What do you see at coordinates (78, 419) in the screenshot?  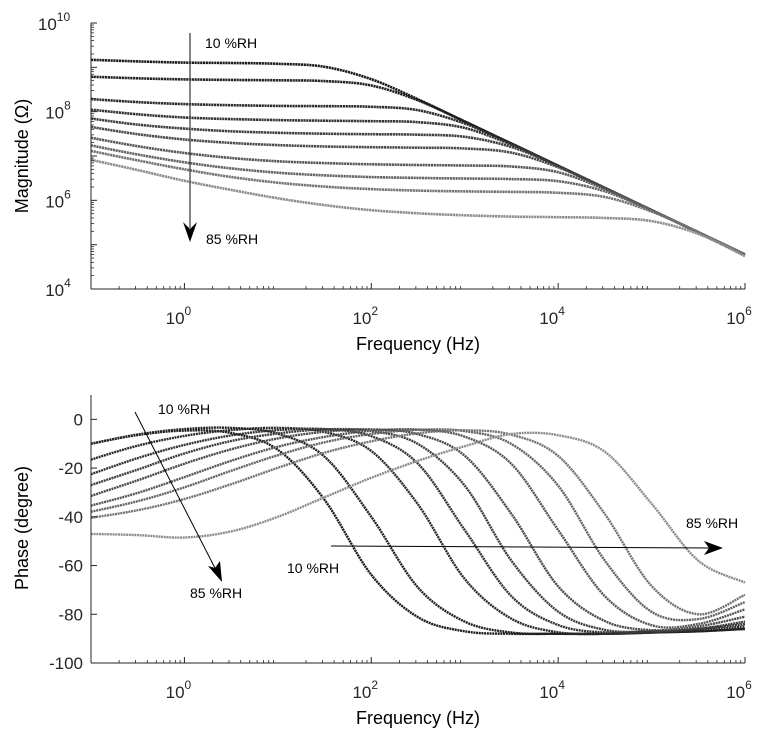 I see `y-tick-label: 0` at bounding box center [78, 419].